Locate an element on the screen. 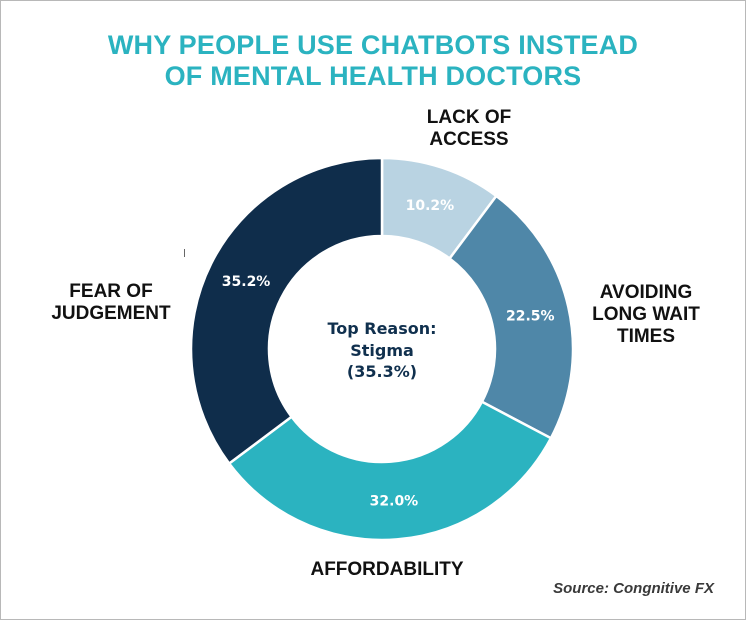  chart-title-line-1: WHY PEOPLE USE CHATBOTS INSTEAD is located at coordinates (373, 45).